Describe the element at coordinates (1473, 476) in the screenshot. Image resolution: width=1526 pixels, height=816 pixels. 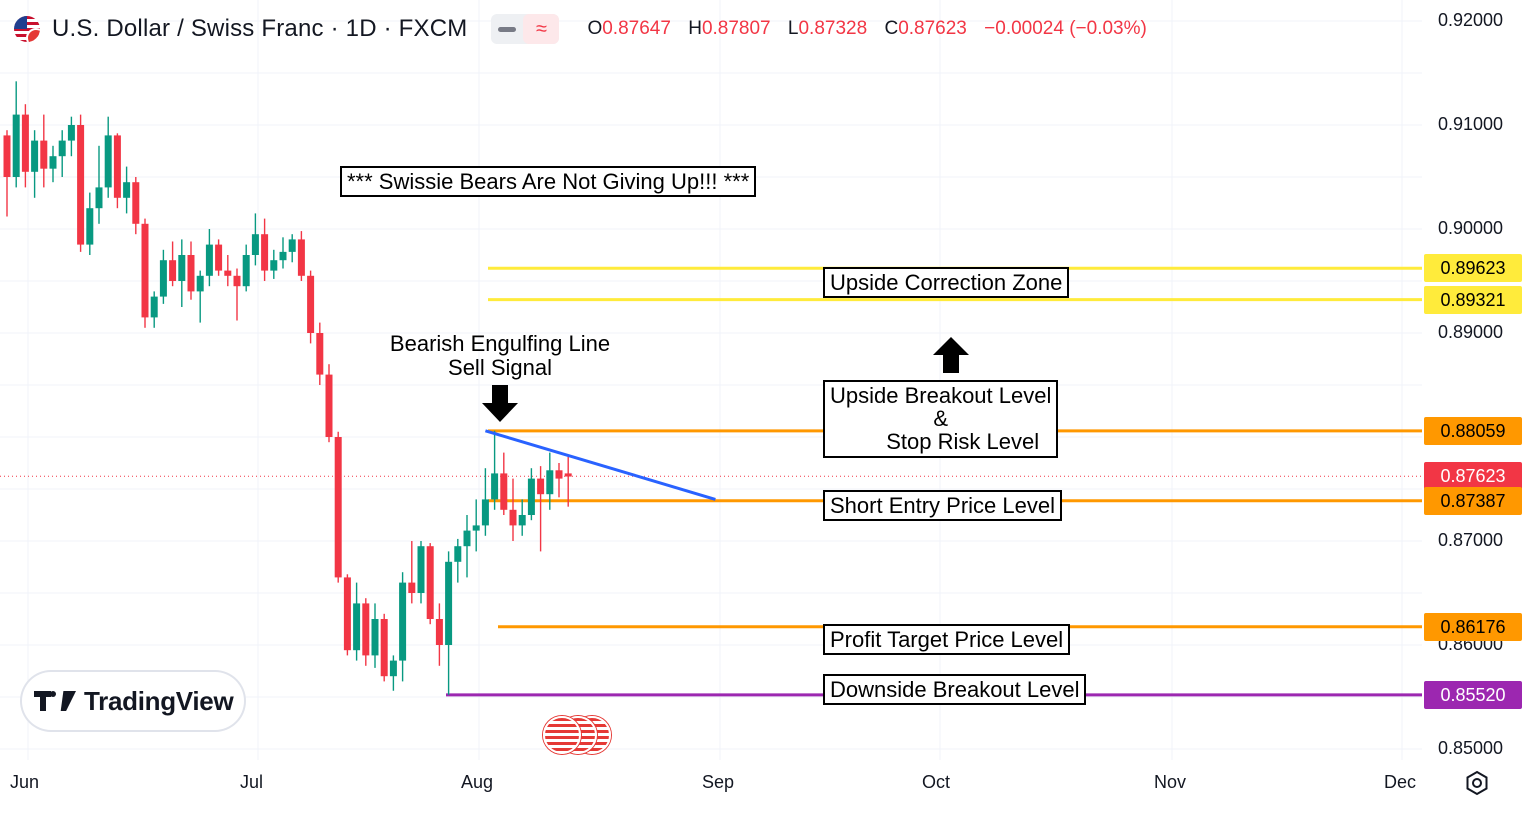
I see `price-tag: 0.87623` at that location.